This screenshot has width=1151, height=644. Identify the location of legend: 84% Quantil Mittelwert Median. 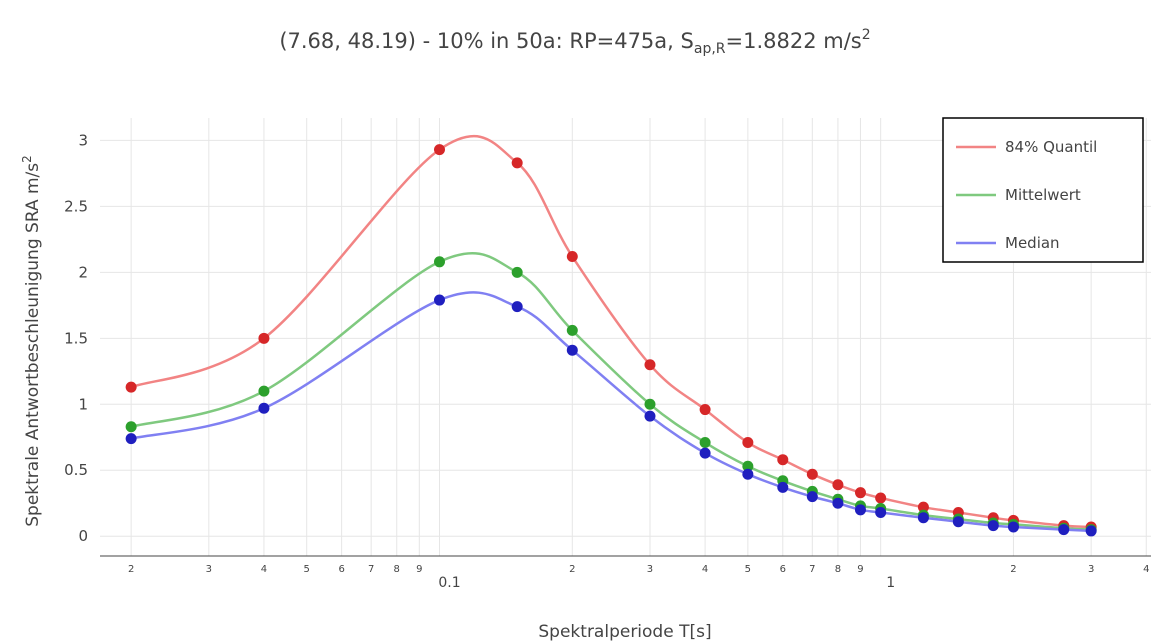
(1043, 190).